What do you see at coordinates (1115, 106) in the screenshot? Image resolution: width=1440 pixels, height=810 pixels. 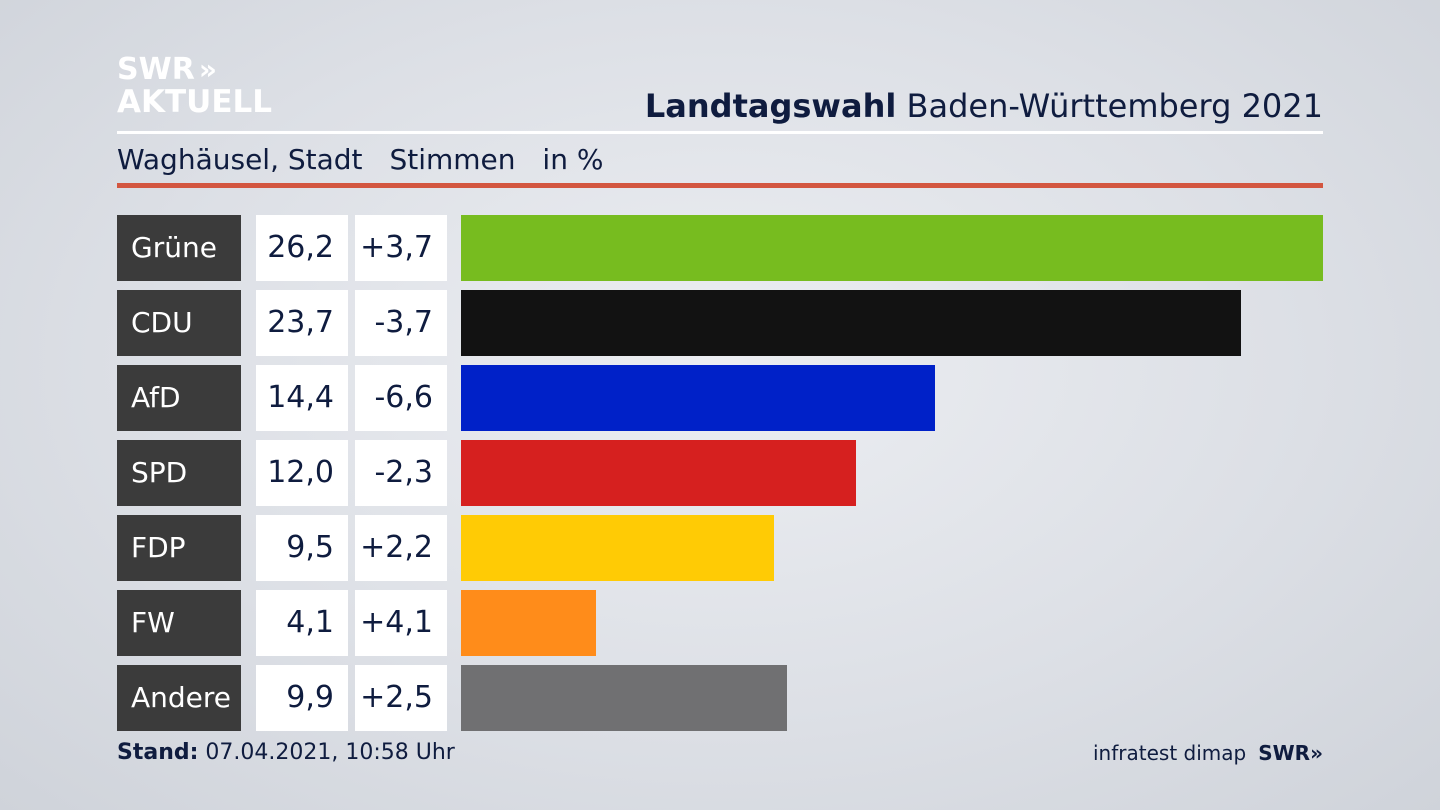 I see `title-rest: Baden-Württemberg 2021` at bounding box center [1115, 106].